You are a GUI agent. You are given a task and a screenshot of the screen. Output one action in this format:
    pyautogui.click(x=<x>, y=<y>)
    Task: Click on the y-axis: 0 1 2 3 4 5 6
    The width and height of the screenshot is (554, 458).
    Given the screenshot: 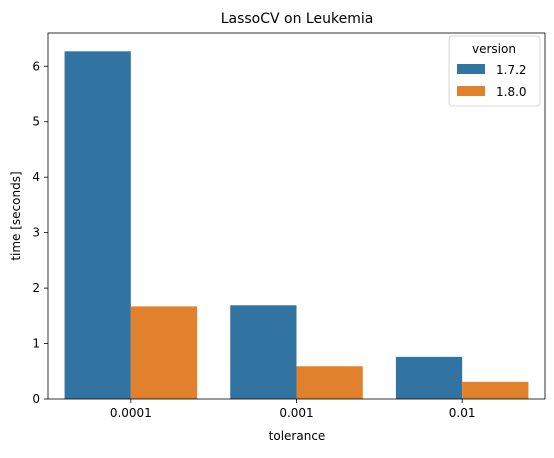 What is the action you would take?
    pyautogui.click(x=40, y=232)
    